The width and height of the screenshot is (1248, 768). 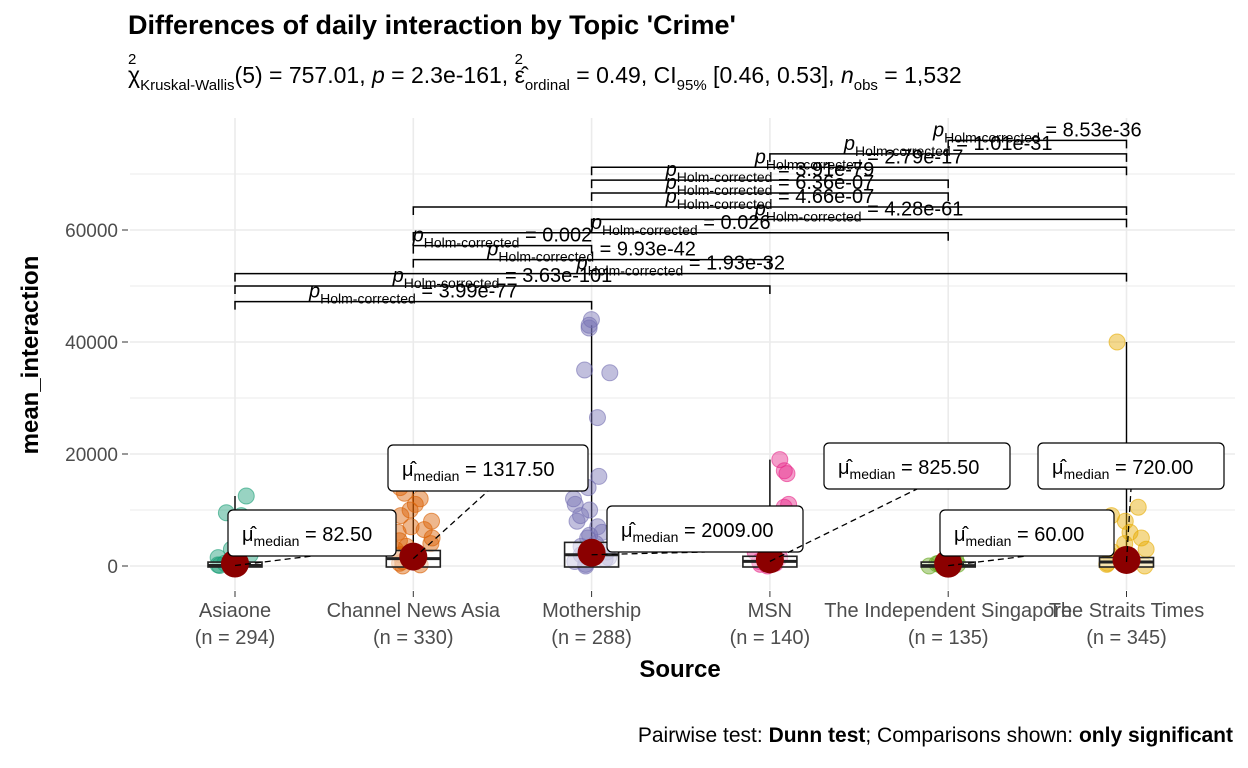 What do you see at coordinates (413, 638) in the screenshot?
I see `x-tick-n-label: (n = 330)` at bounding box center [413, 638].